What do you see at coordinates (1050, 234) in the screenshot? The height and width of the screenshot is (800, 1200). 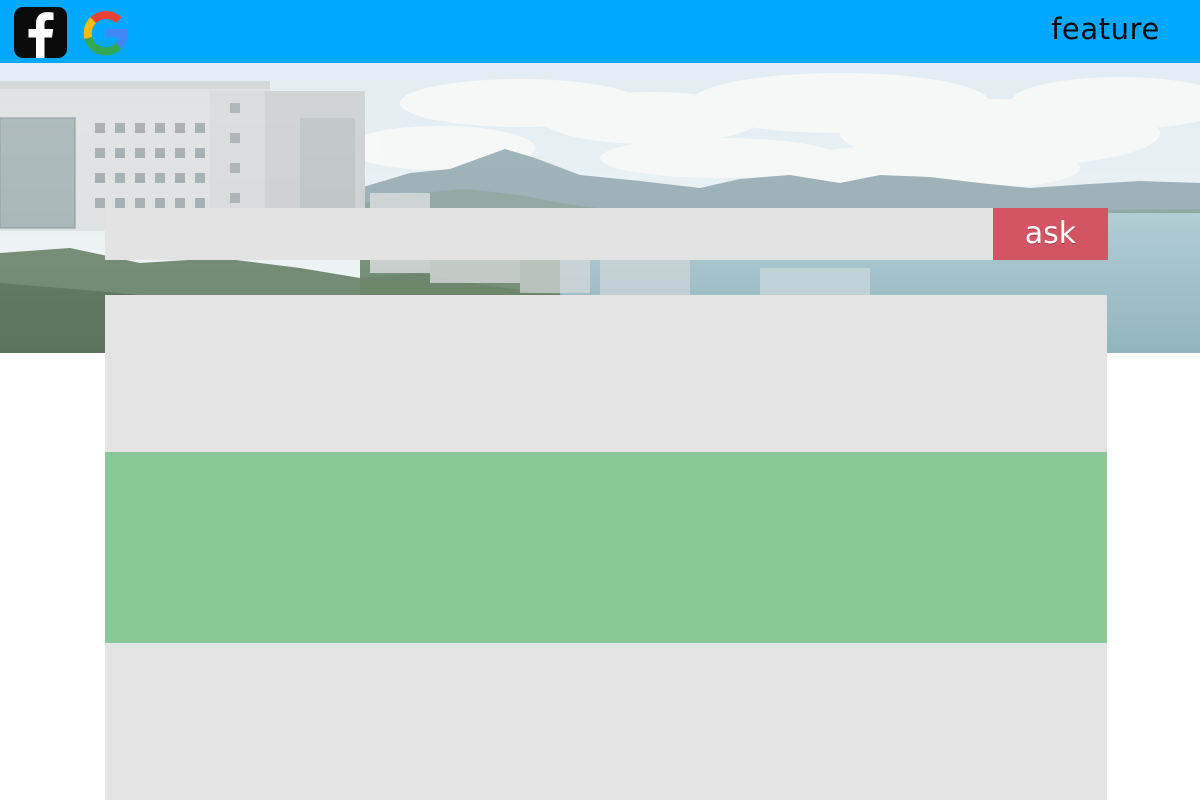 I see `ask-button: ask` at bounding box center [1050, 234].